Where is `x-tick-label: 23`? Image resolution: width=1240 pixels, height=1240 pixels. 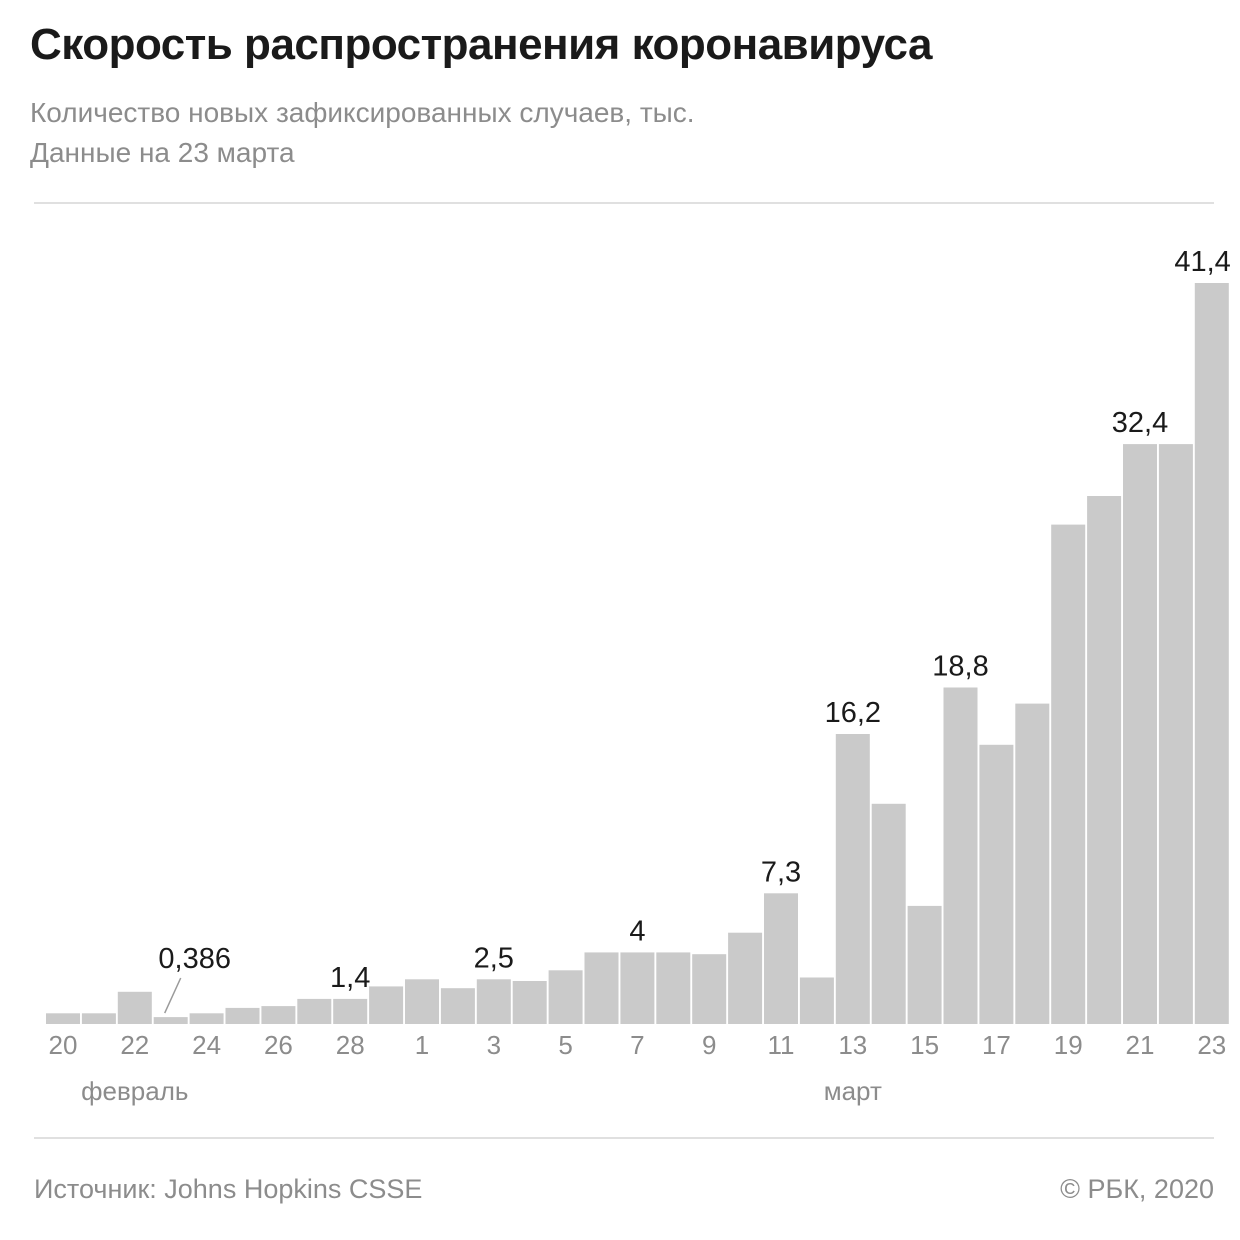 x-tick-label: 23 is located at coordinates (1211, 1045).